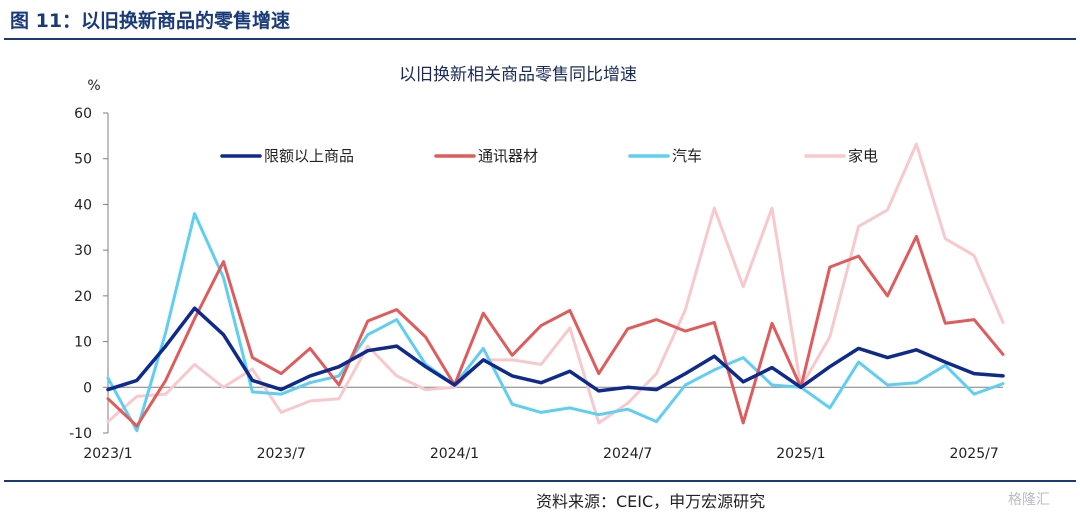  I want to click on legend-label-2: 通讯器材, so click(508, 156).